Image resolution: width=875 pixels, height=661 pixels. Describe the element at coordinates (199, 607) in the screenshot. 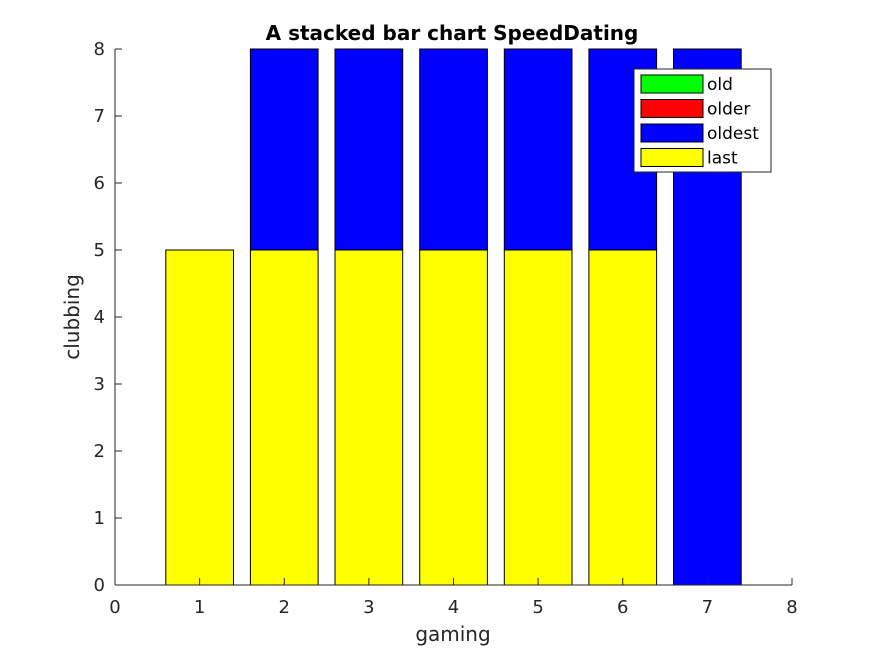

I see `x-tick-label-1: 1` at that location.